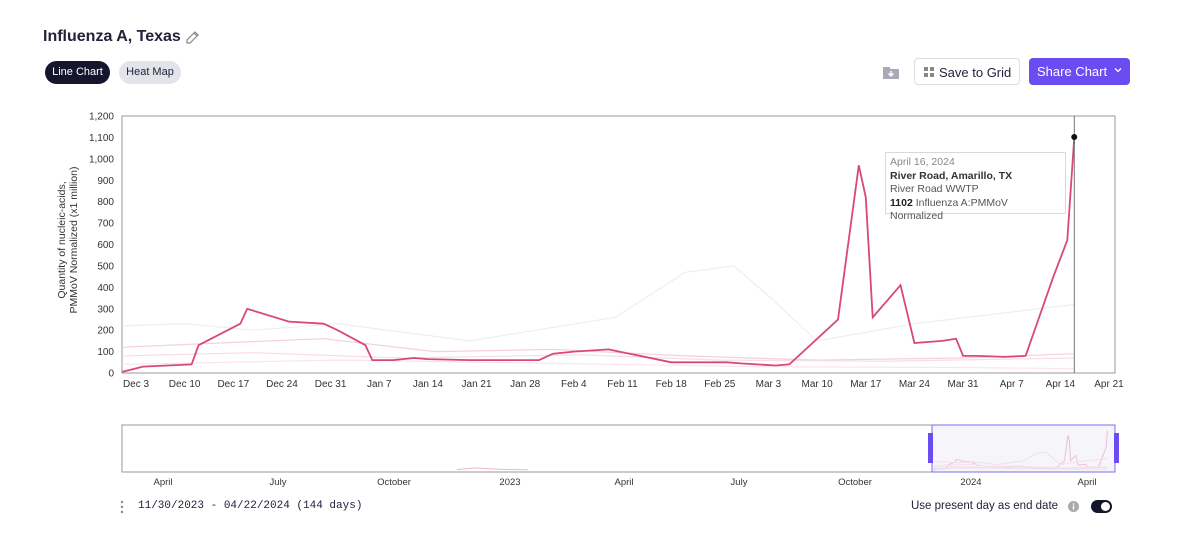  What do you see at coordinates (282, 384) in the screenshot?
I see `x-tick-label: Dec 24` at bounding box center [282, 384].